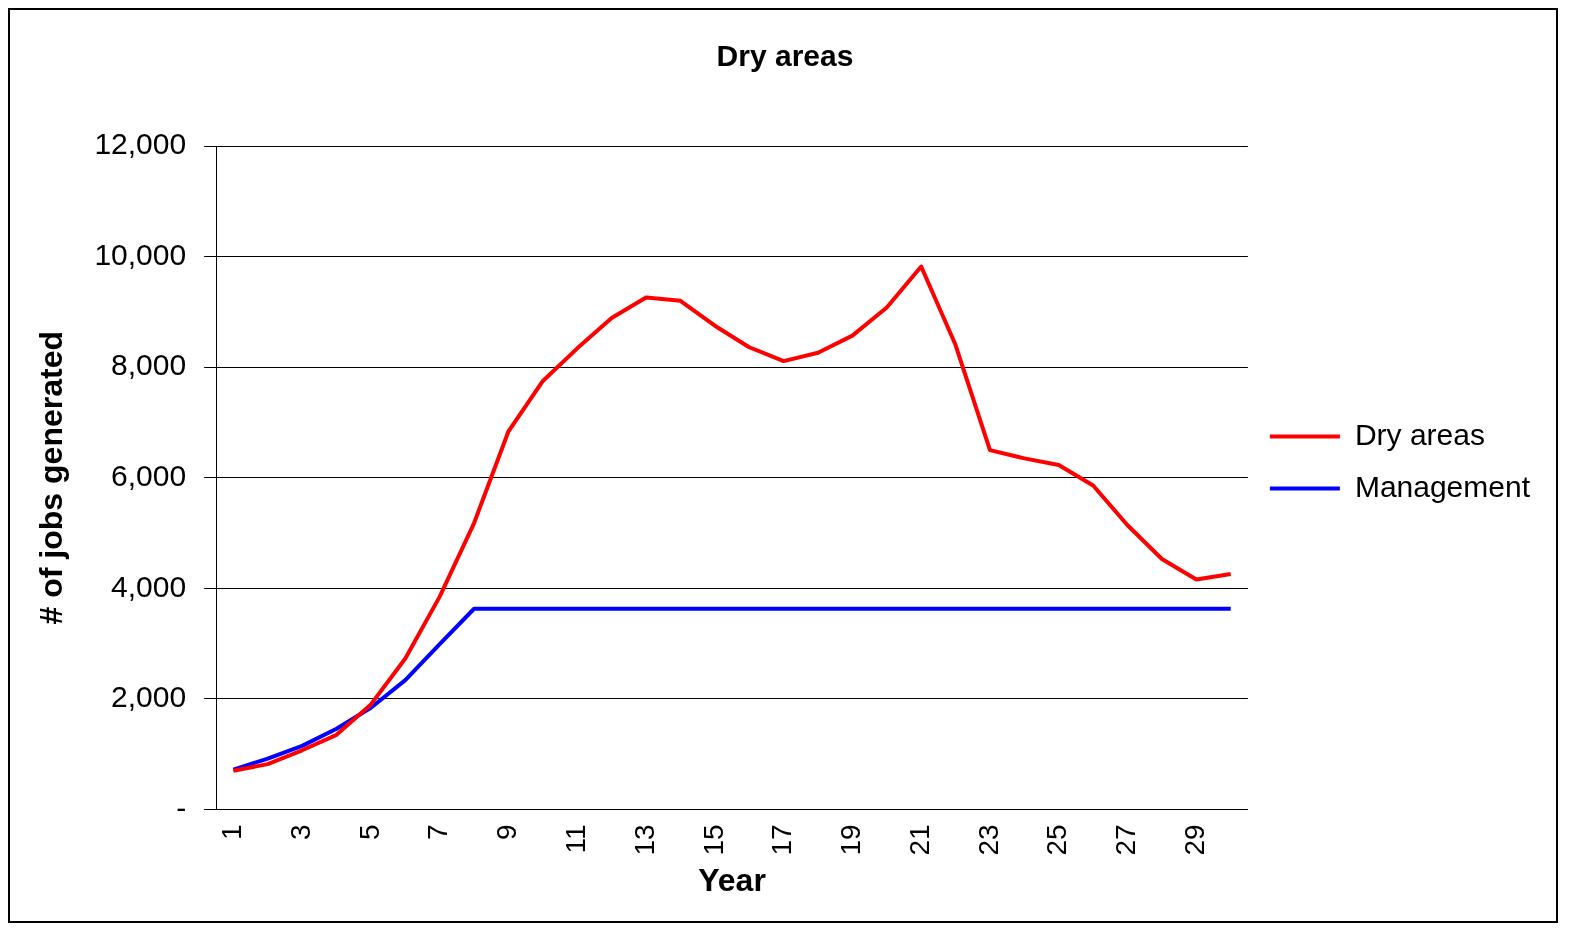 The image size is (1572, 936). I want to click on x-tick-label: 1, so click(232, 832).